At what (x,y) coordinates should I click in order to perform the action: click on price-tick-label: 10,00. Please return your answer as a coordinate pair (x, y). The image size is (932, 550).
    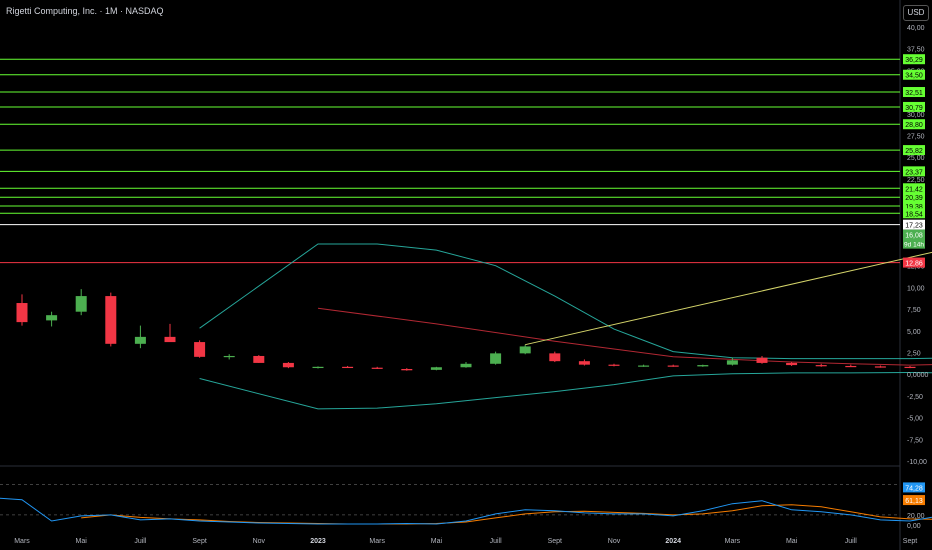
    Looking at the image, I should click on (916, 288).